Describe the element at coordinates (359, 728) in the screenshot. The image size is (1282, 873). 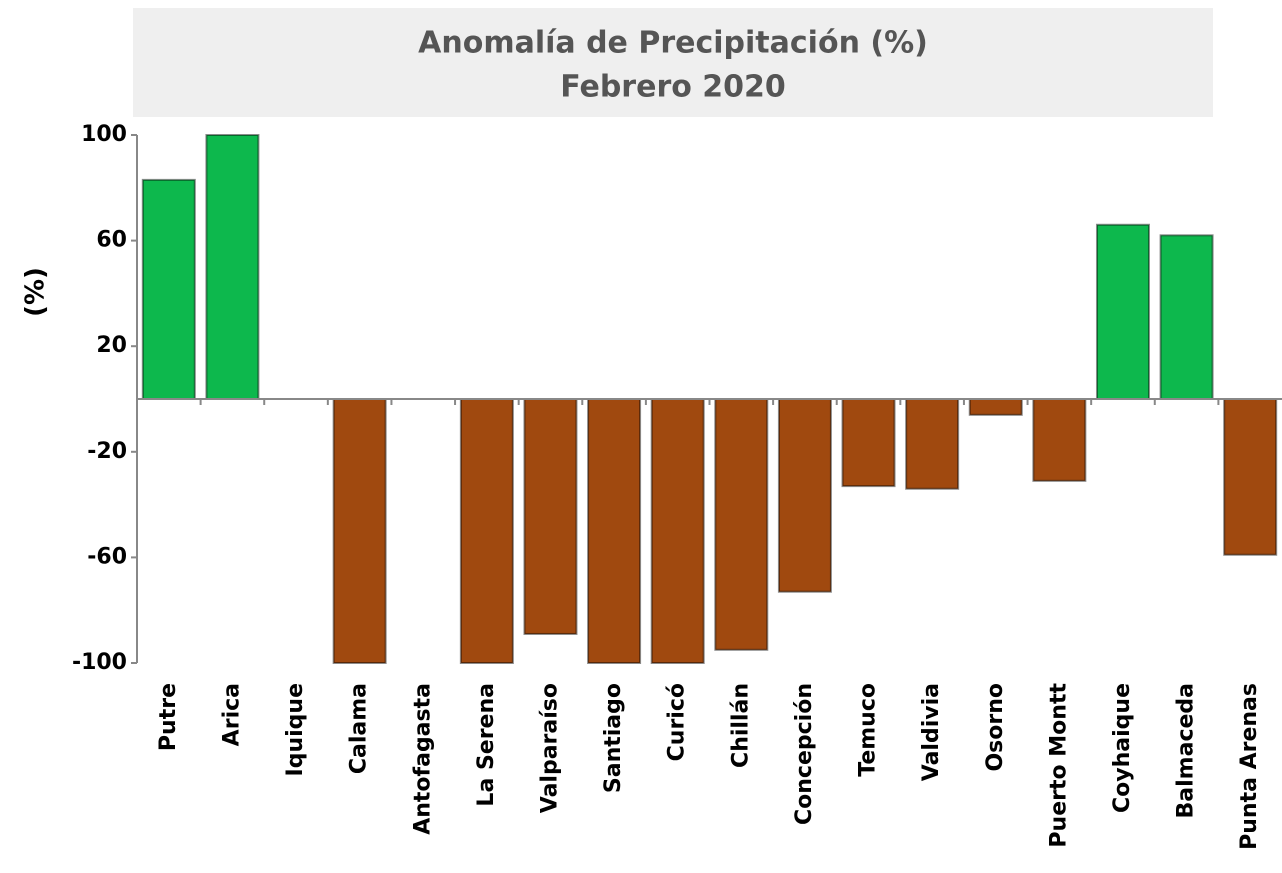
I see `x-tick-label: Calama` at that location.